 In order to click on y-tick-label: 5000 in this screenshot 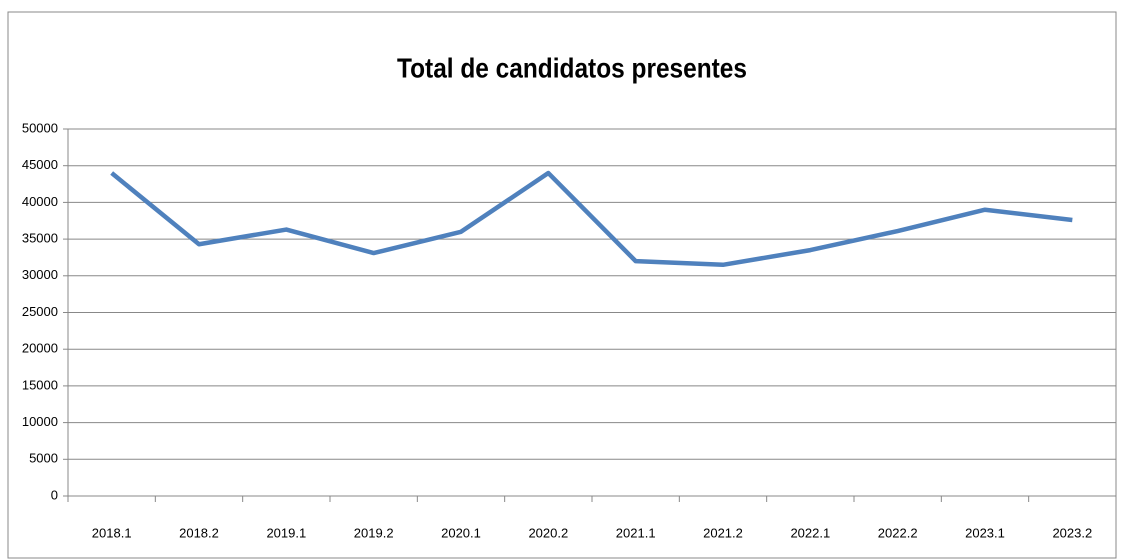, I will do `click(43, 458)`.